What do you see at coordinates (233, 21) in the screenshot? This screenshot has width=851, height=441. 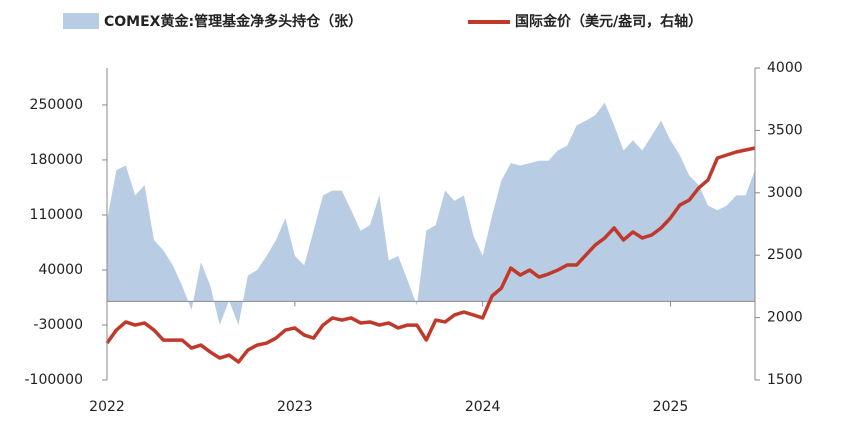 I see `legend-label: COMEX黄金:管理基金净多头持仓（张）` at bounding box center [233, 21].